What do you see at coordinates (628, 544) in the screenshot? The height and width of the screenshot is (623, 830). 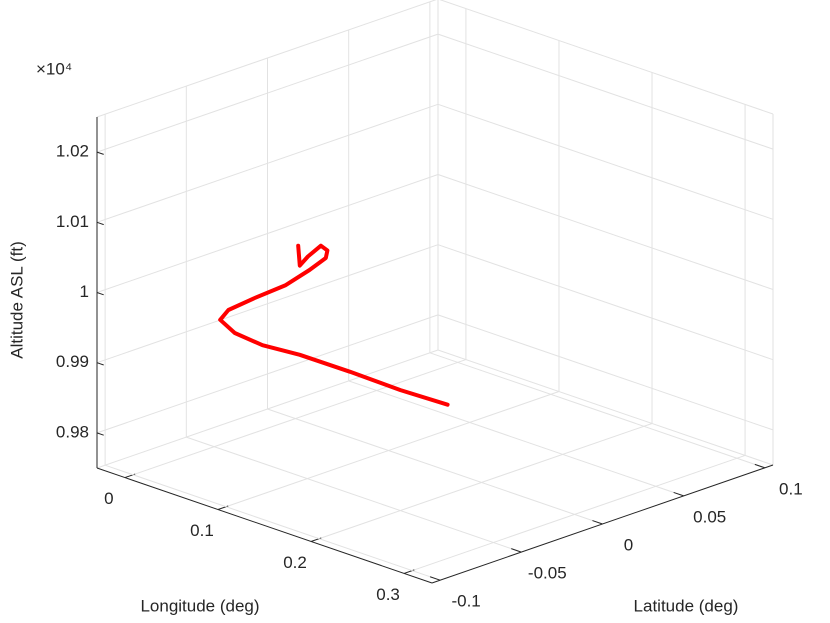 I see `y-tick-label: 0` at bounding box center [628, 544].